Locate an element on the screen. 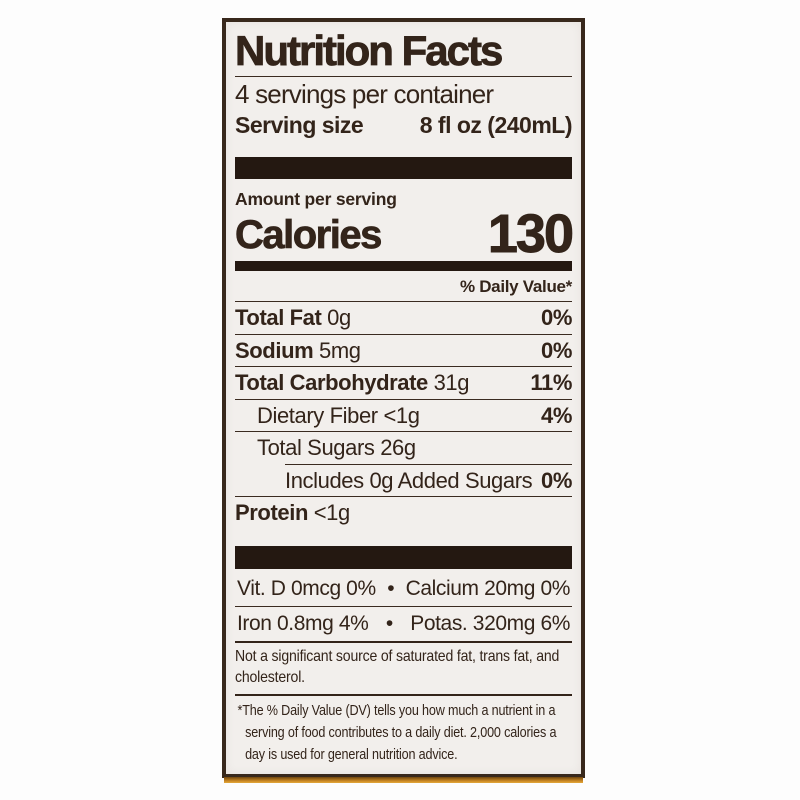 Image resolution: width=800 pixels, height=800 pixels. serving-size-label: Serving size is located at coordinates (299, 125).